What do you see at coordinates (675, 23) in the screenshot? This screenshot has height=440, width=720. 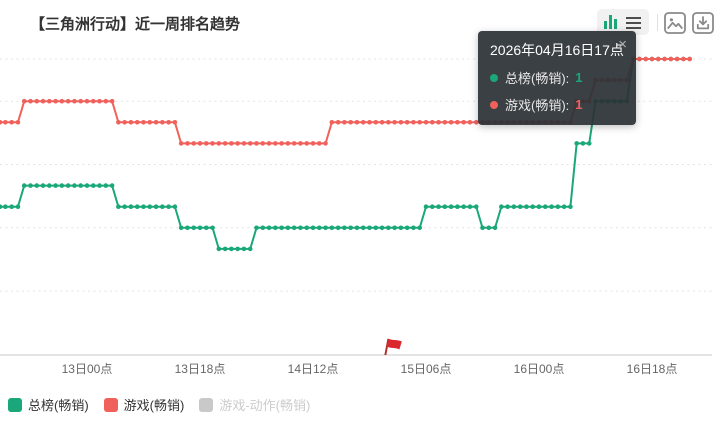 I see `save-image-icon` at bounding box center [675, 23].